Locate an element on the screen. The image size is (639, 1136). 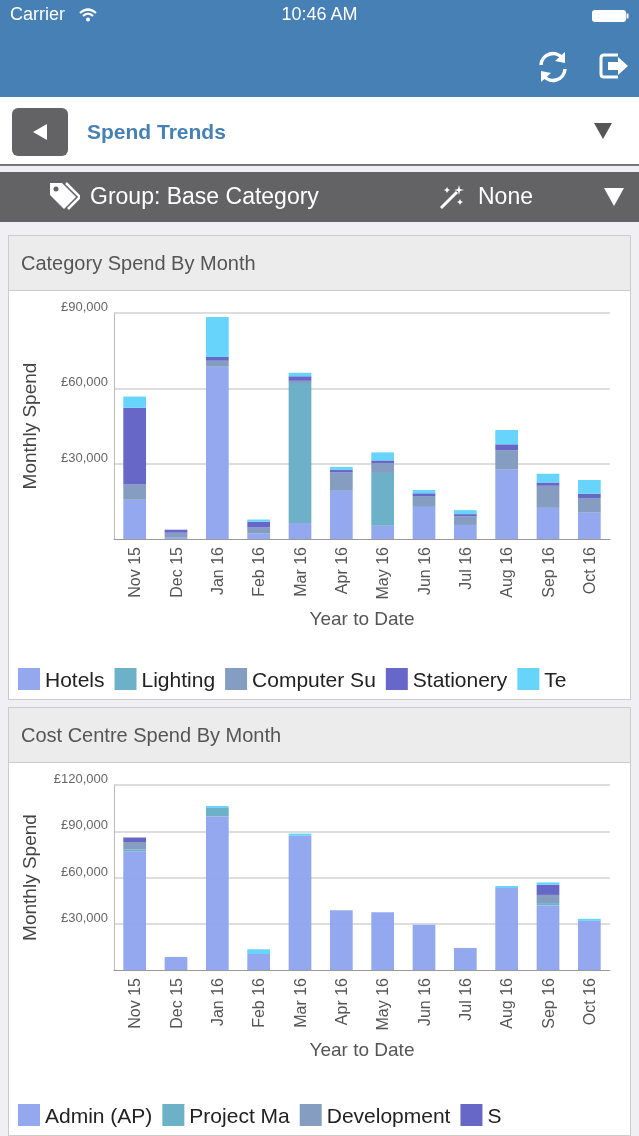
text: 10:46 AM is located at coordinates (319, 14).